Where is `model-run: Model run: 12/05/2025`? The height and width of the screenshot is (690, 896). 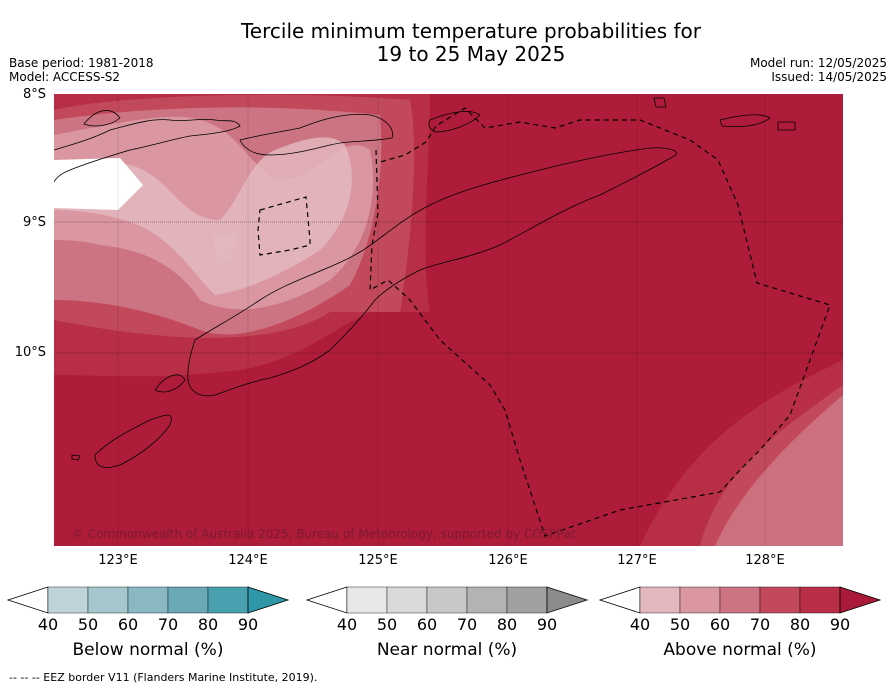 model-run: Model run: 12/05/2025 is located at coordinates (818, 63).